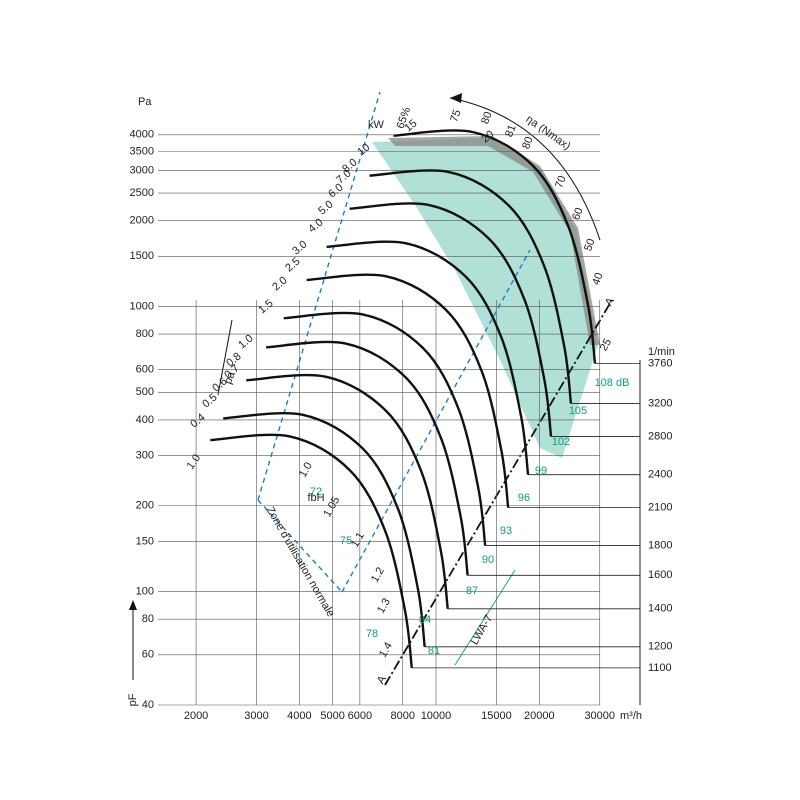 The height and width of the screenshot is (800, 800). Describe the element at coordinates (660, 436) in the screenshot. I see `rpm-label: 2800` at that location.